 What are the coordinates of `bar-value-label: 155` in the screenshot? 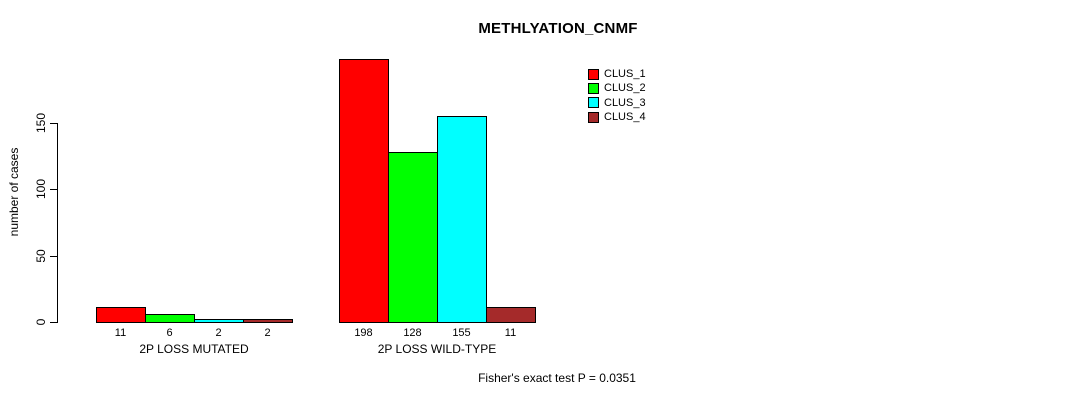 It's located at (461, 333).